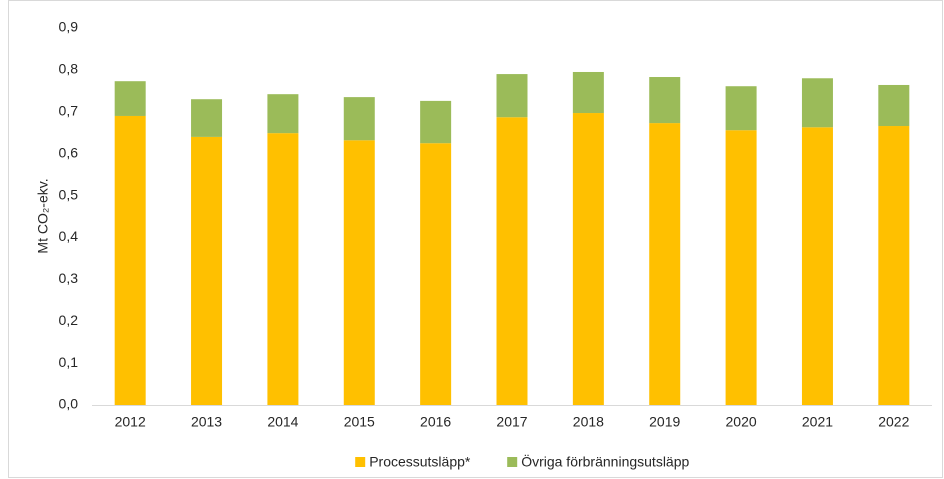  Describe the element at coordinates (69, 404) in the screenshot. I see `y-tick-label: 0,0` at that location.